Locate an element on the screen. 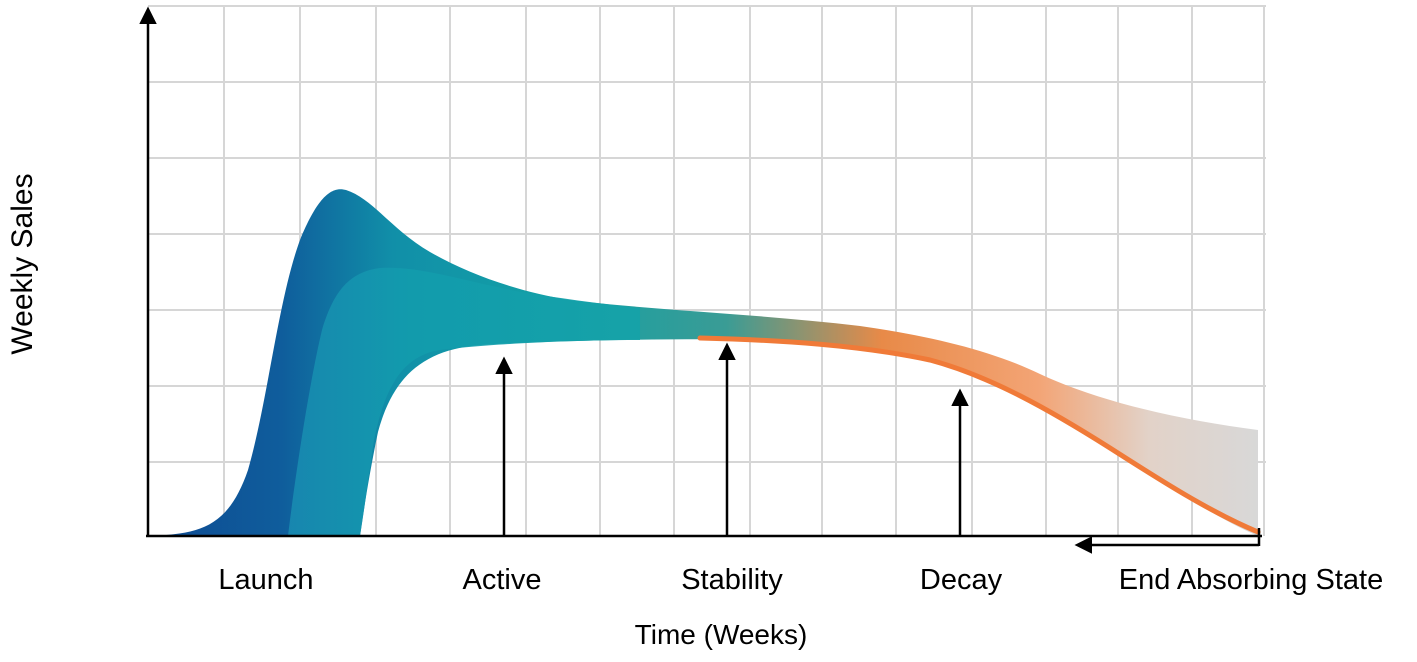 The height and width of the screenshot is (662, 1417). x-axis-title: Time (Weeks) is located at coordinates (721, 634).